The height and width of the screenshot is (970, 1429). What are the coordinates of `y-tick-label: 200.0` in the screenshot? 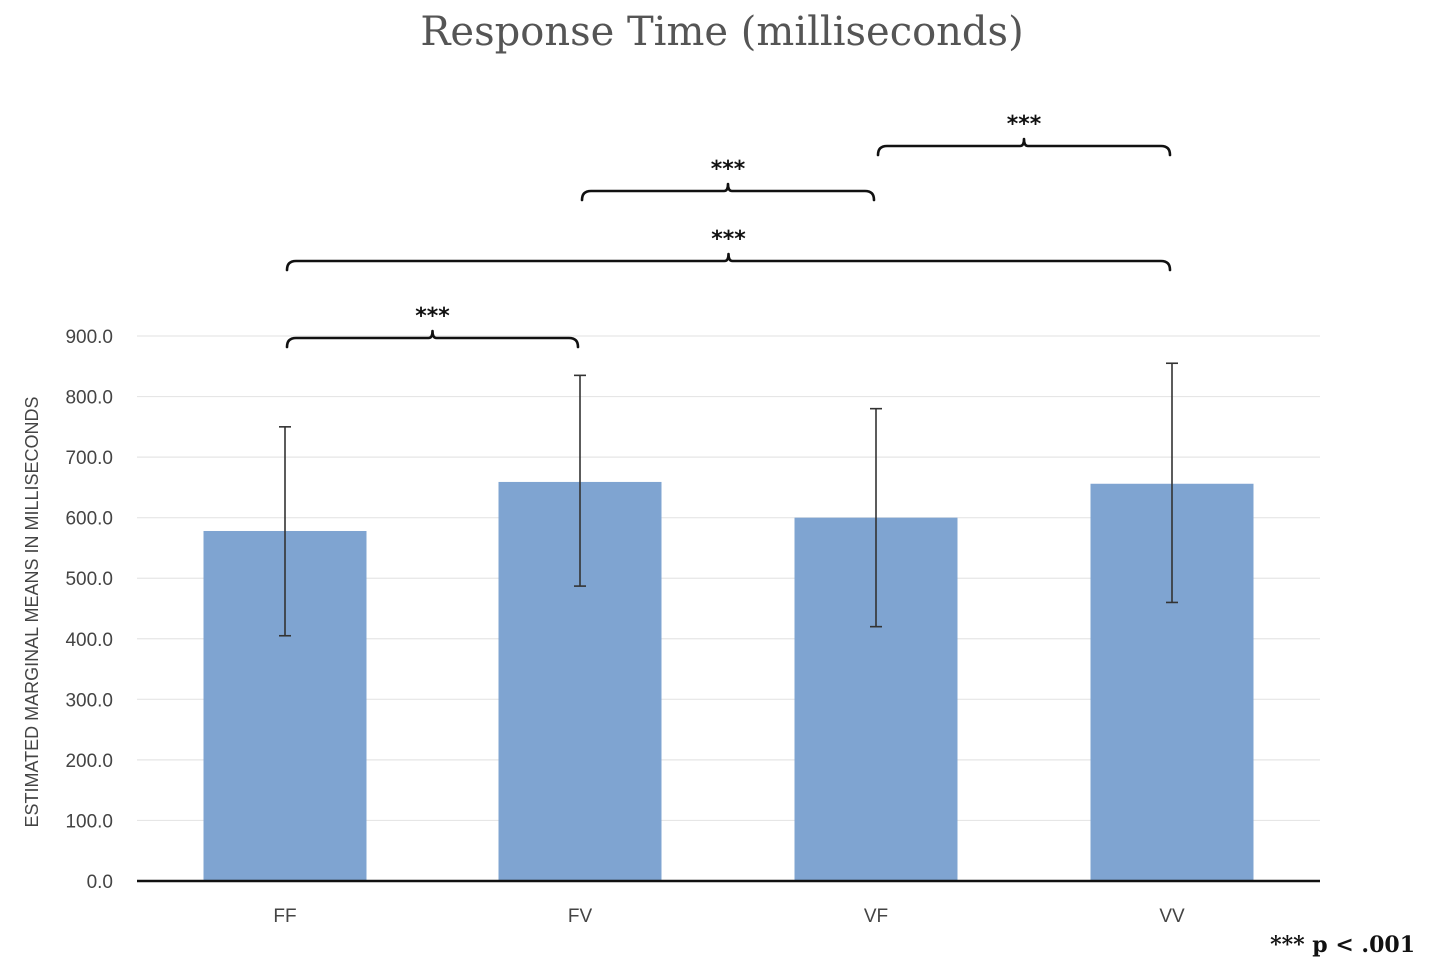 It's located at (89, 761).